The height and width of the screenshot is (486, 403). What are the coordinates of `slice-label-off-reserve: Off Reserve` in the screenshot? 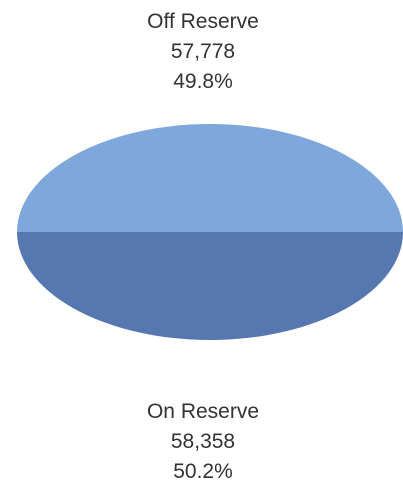 It's located at (203, 21).